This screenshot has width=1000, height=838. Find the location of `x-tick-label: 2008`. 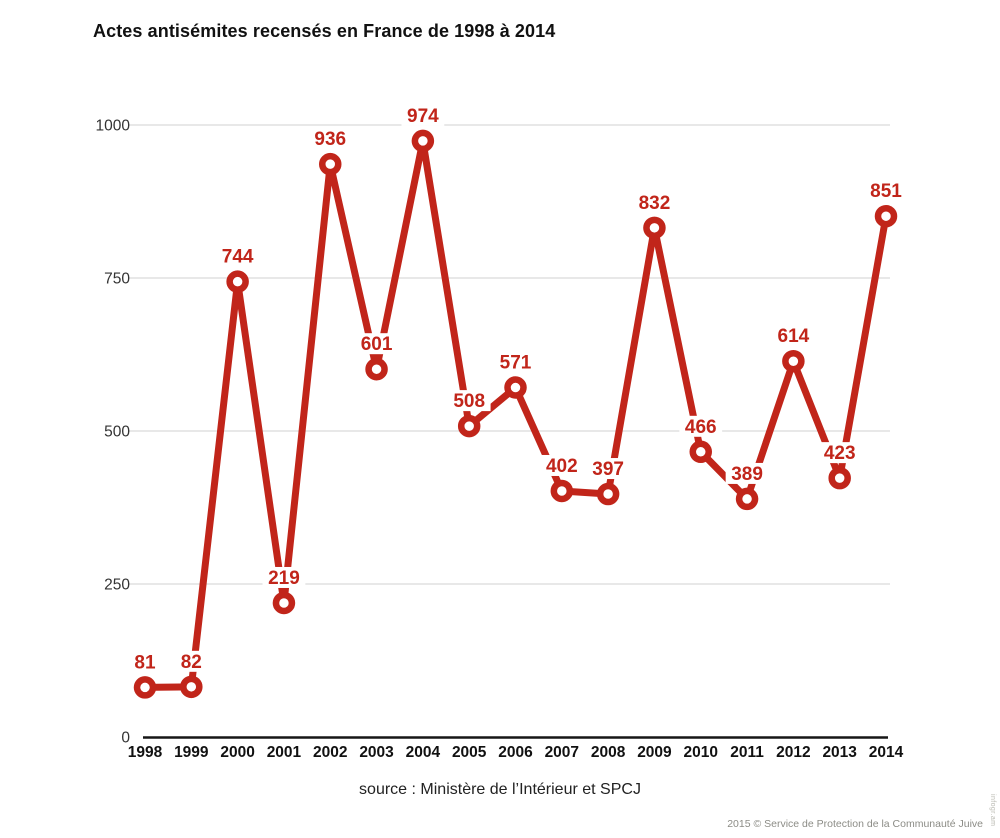

x-tick-label: 2008 is located at coordinates (608, 752).